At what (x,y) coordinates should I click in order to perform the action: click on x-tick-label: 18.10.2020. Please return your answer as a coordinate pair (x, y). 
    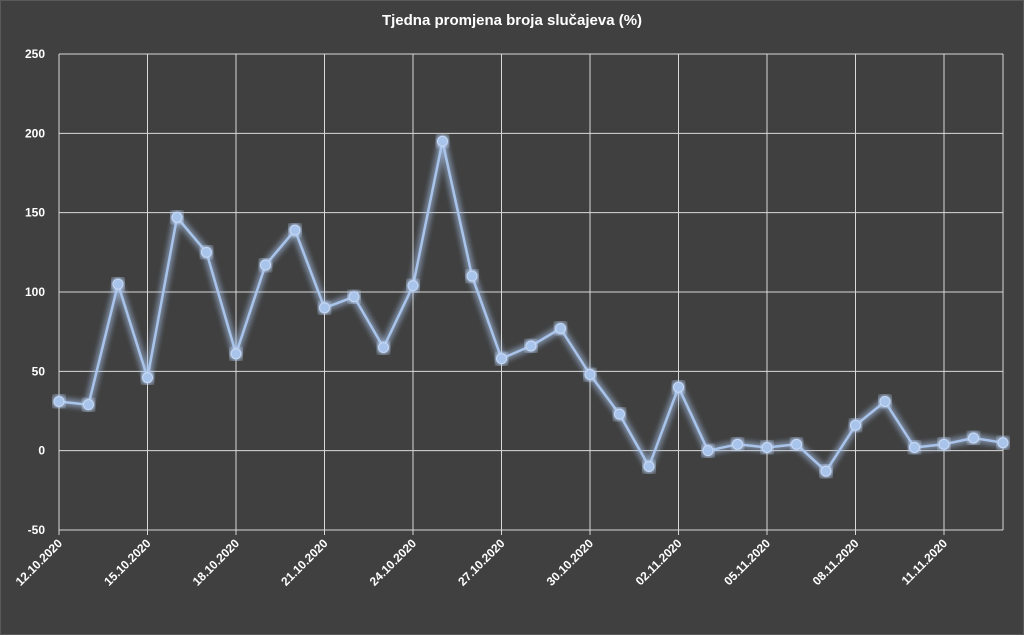
    Looking at the image, I should click on (216, 562).